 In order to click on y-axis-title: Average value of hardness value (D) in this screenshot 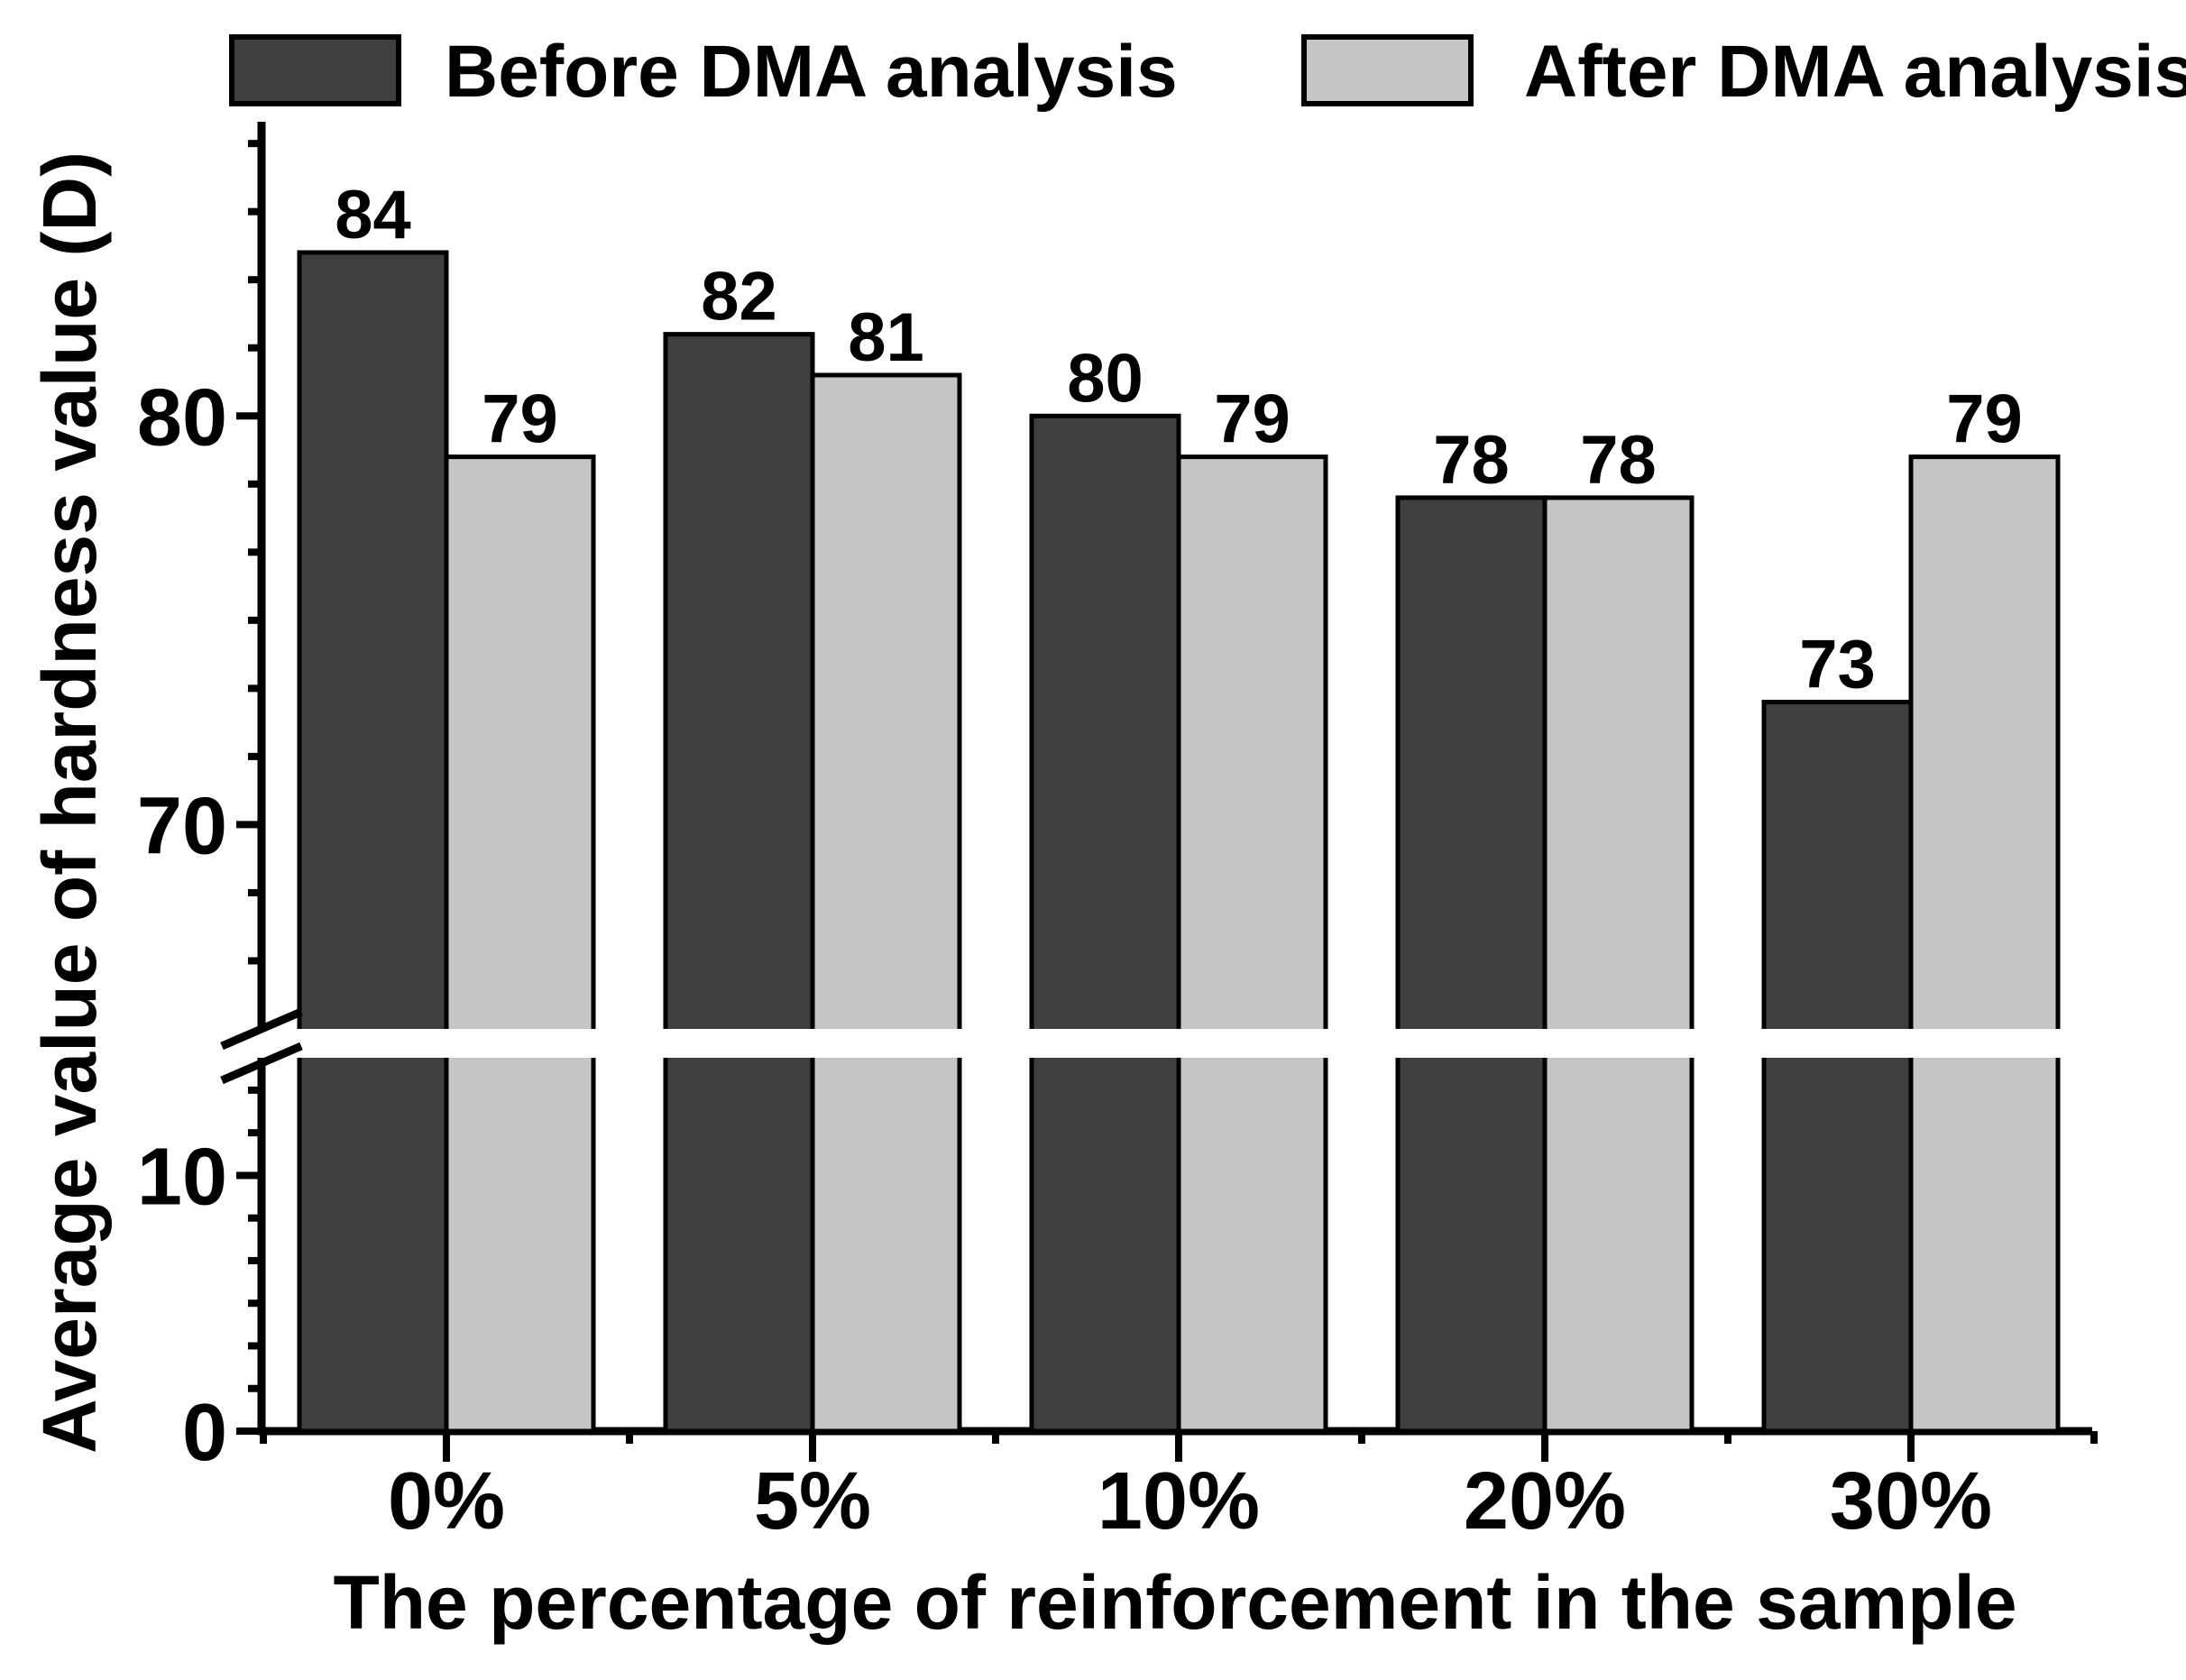, I will do `click(69, 803)`.